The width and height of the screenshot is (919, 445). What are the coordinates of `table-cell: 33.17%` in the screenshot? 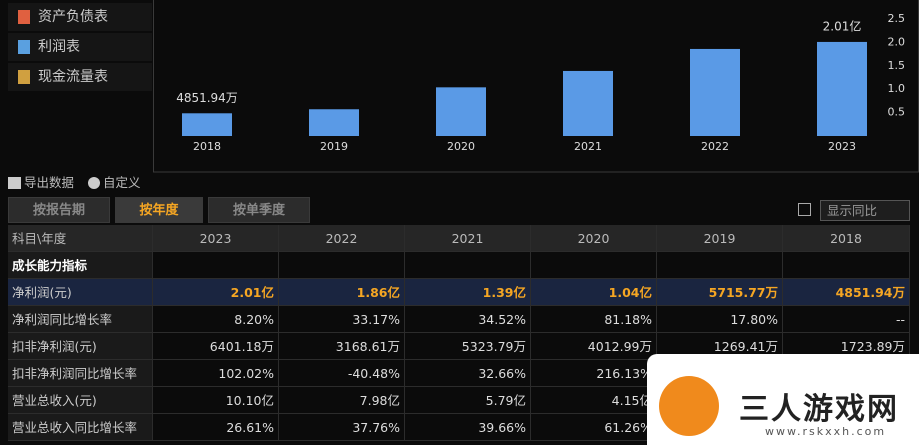 It's located at (342, 319).